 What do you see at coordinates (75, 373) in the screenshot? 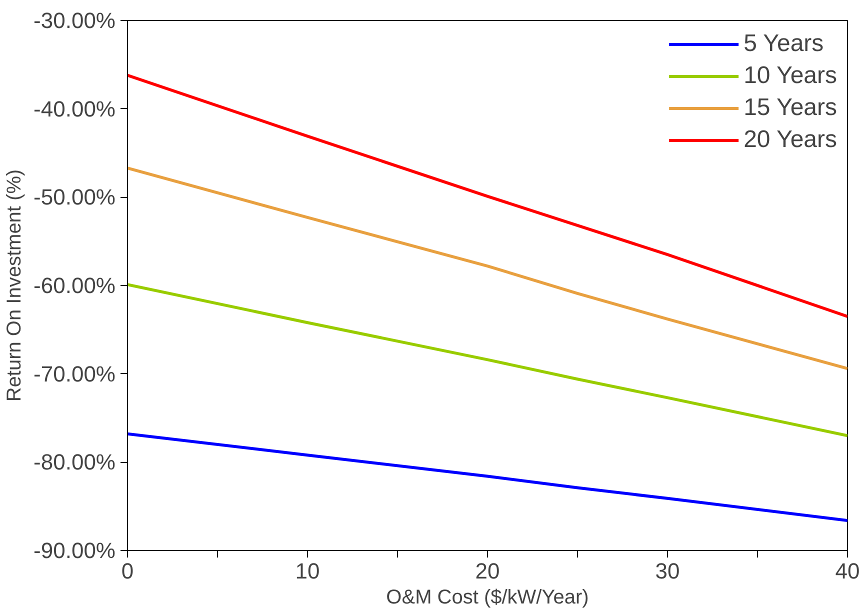
I see `y-tick-label: -70.00%` at bounding box center [75, 373].